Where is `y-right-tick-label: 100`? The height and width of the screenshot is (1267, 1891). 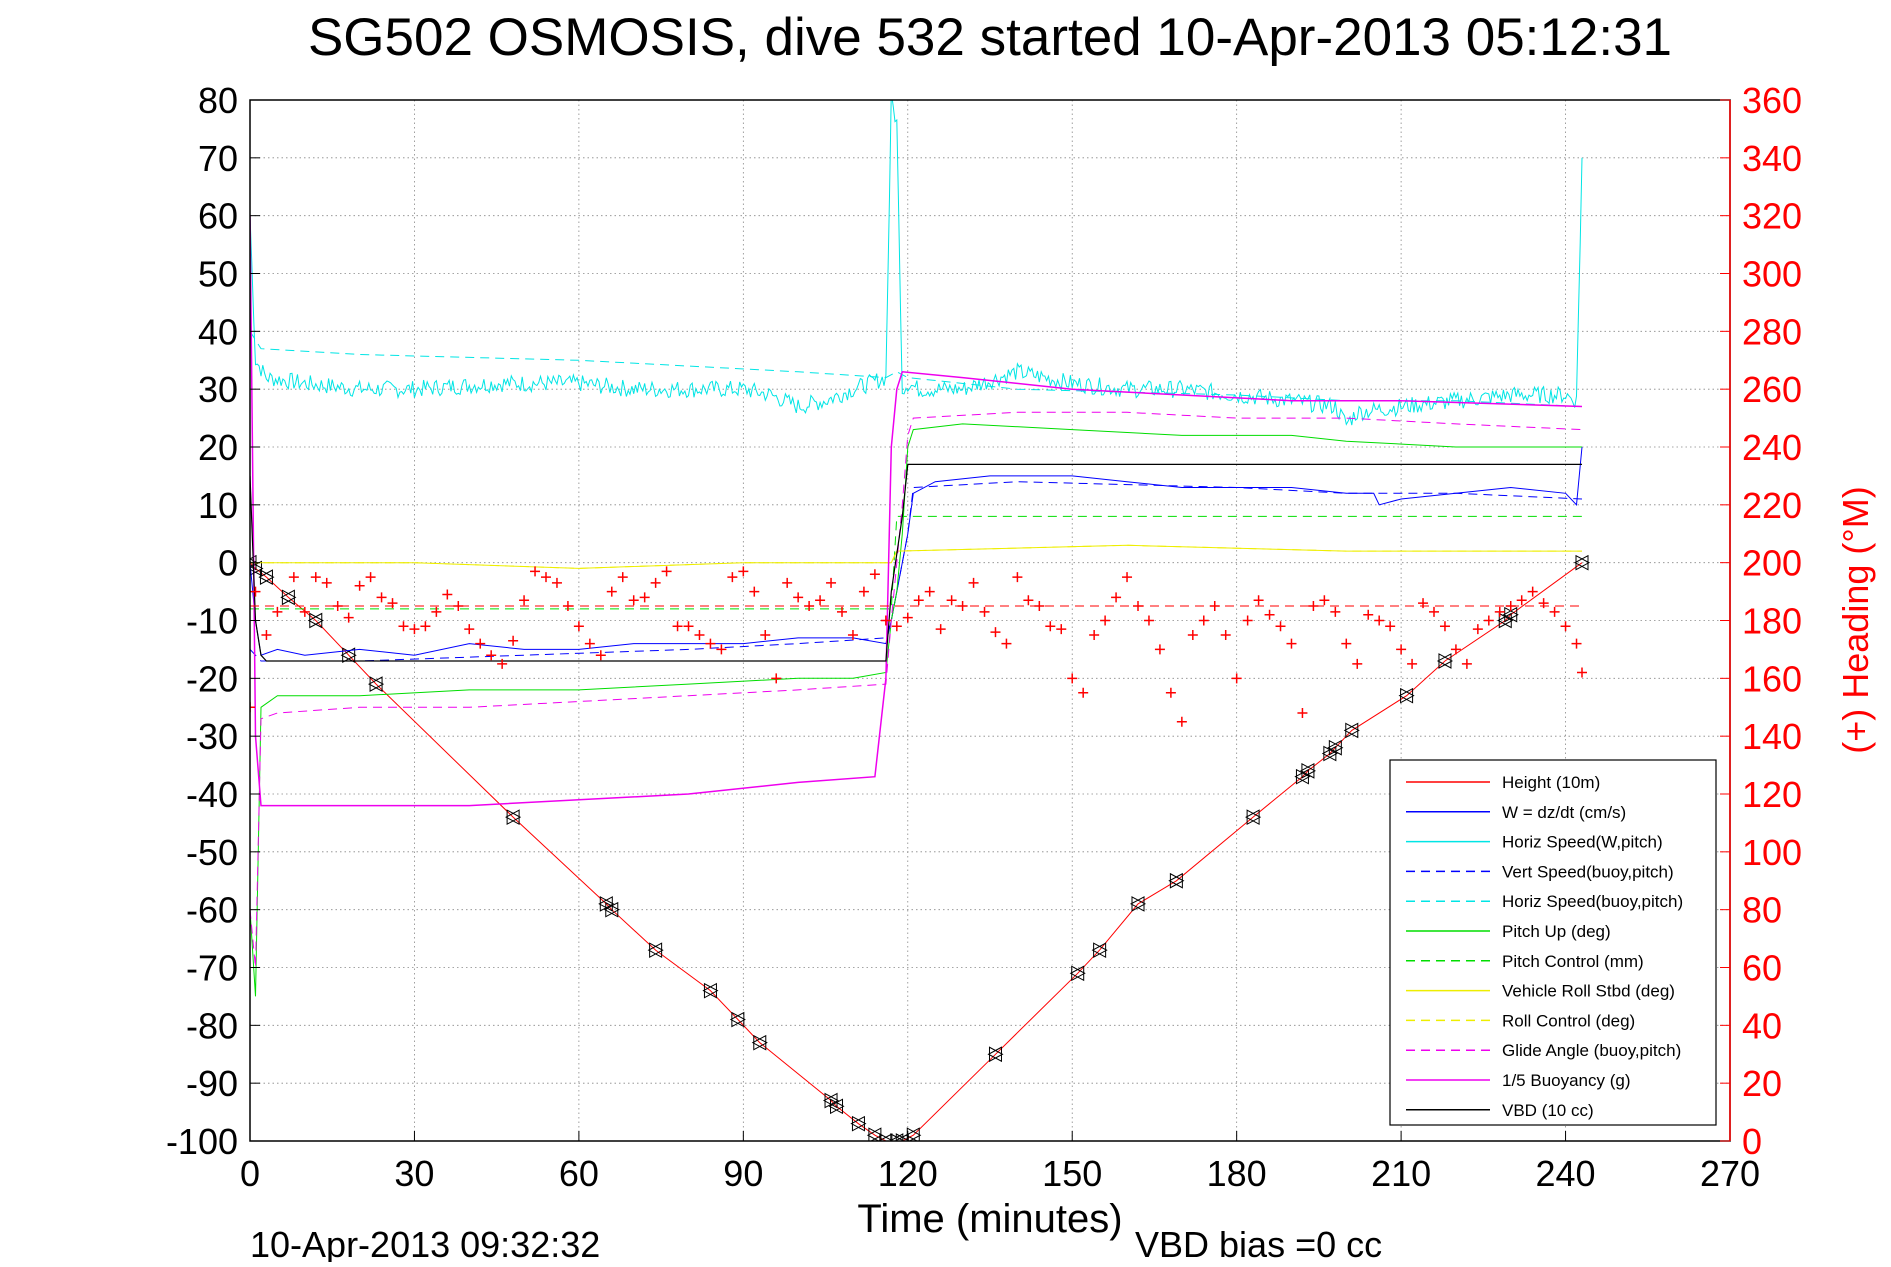
y-right-tick-label: 100 is located at coordinates (1772, 852).